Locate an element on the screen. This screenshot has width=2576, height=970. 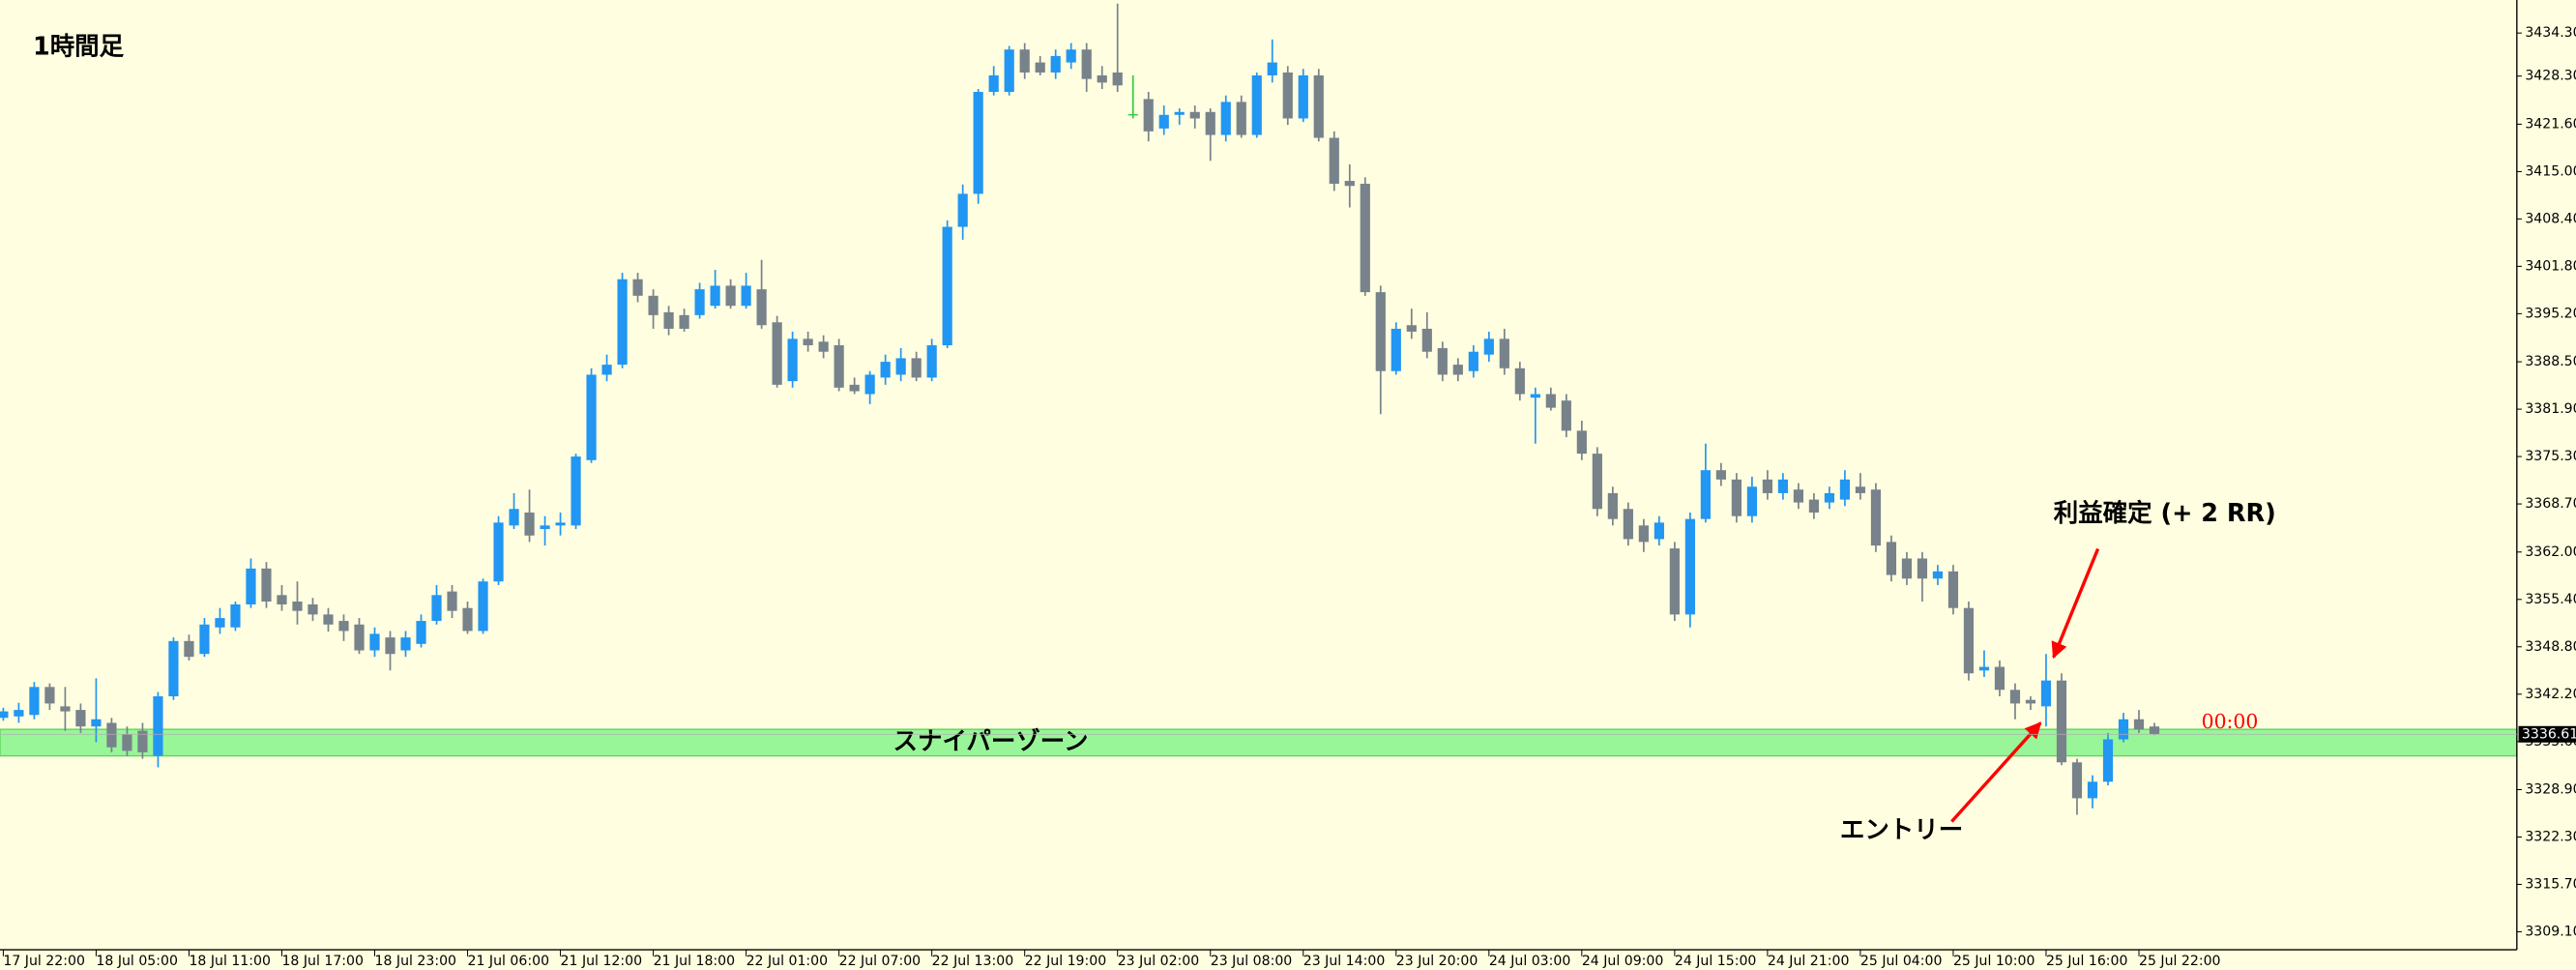
y-tick-label: 3342.20 is located at coordinates (2550, 694).